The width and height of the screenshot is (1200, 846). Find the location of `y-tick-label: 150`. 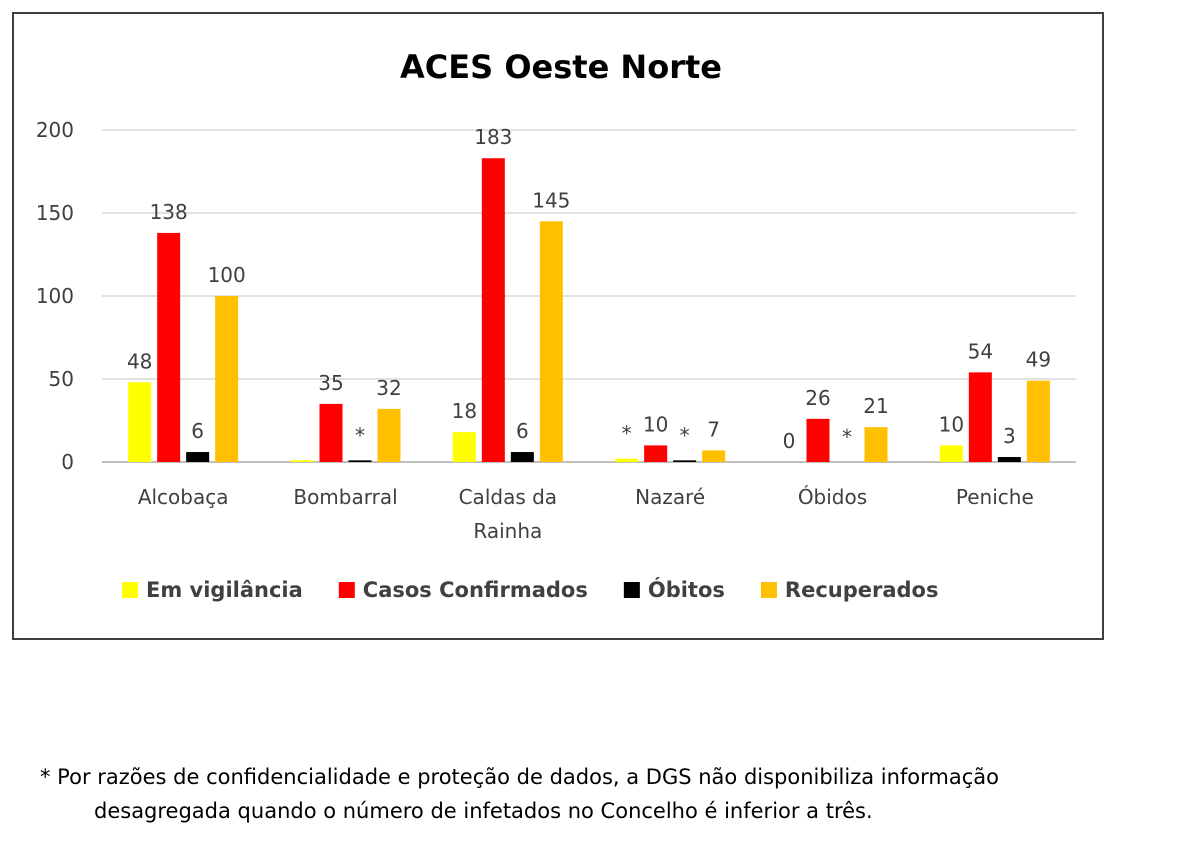

y-tick-label: 150 is located at coordinates (55, 213).